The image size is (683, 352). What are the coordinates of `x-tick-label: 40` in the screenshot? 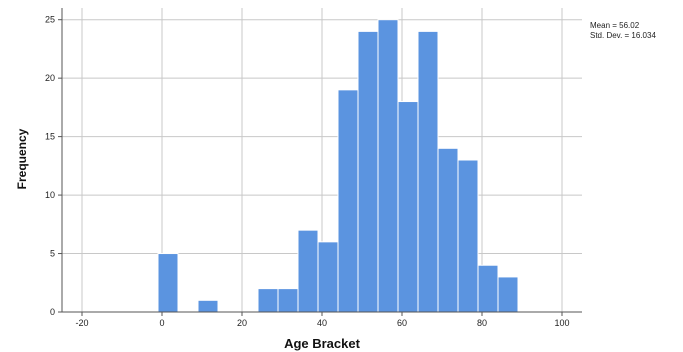 It's located at (322, 323).